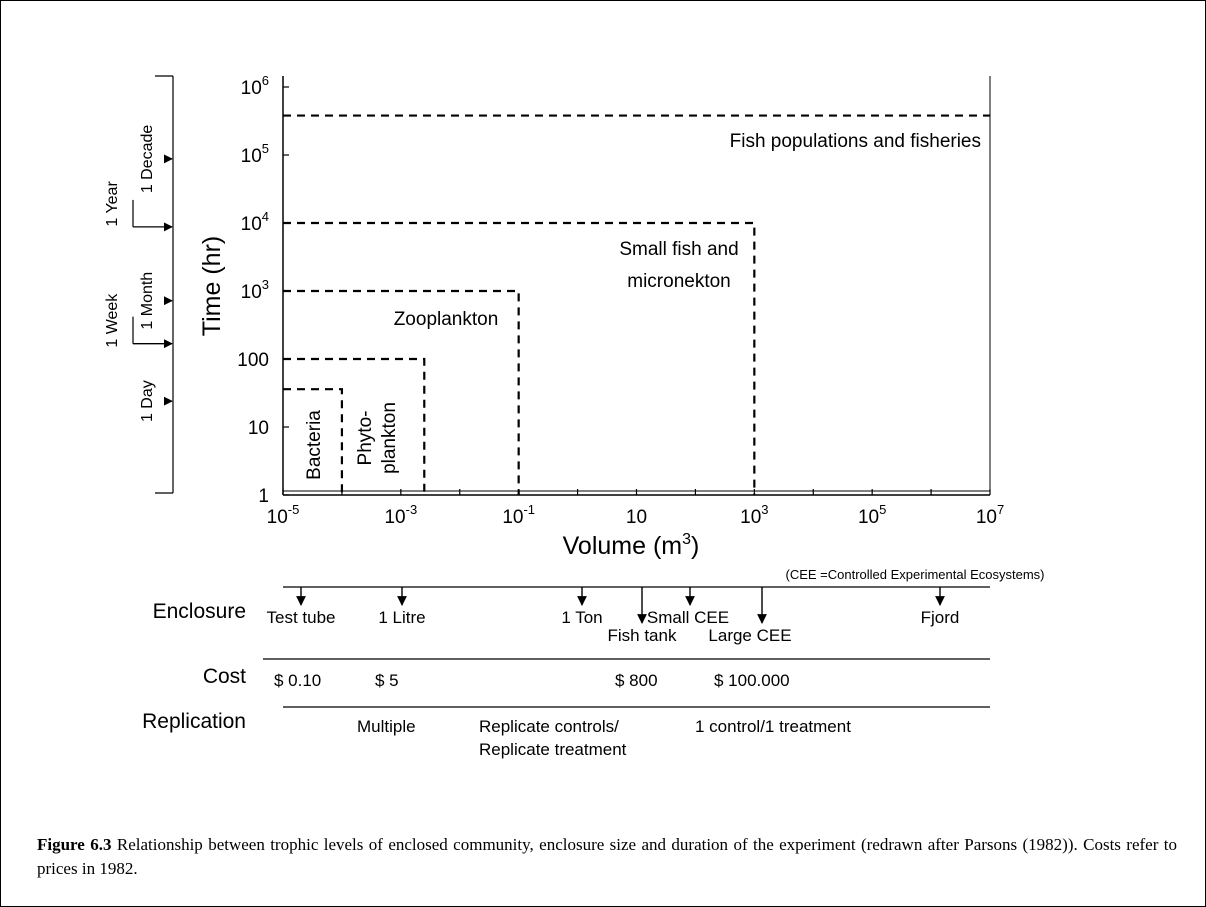 Image resolution: width=1206 pixels, height=907 pixels. What do you see at coordinates (400, 515) in the screenshot?
I see `x-tick-label-1: 10⁻³` at bounding box center [400, 515].